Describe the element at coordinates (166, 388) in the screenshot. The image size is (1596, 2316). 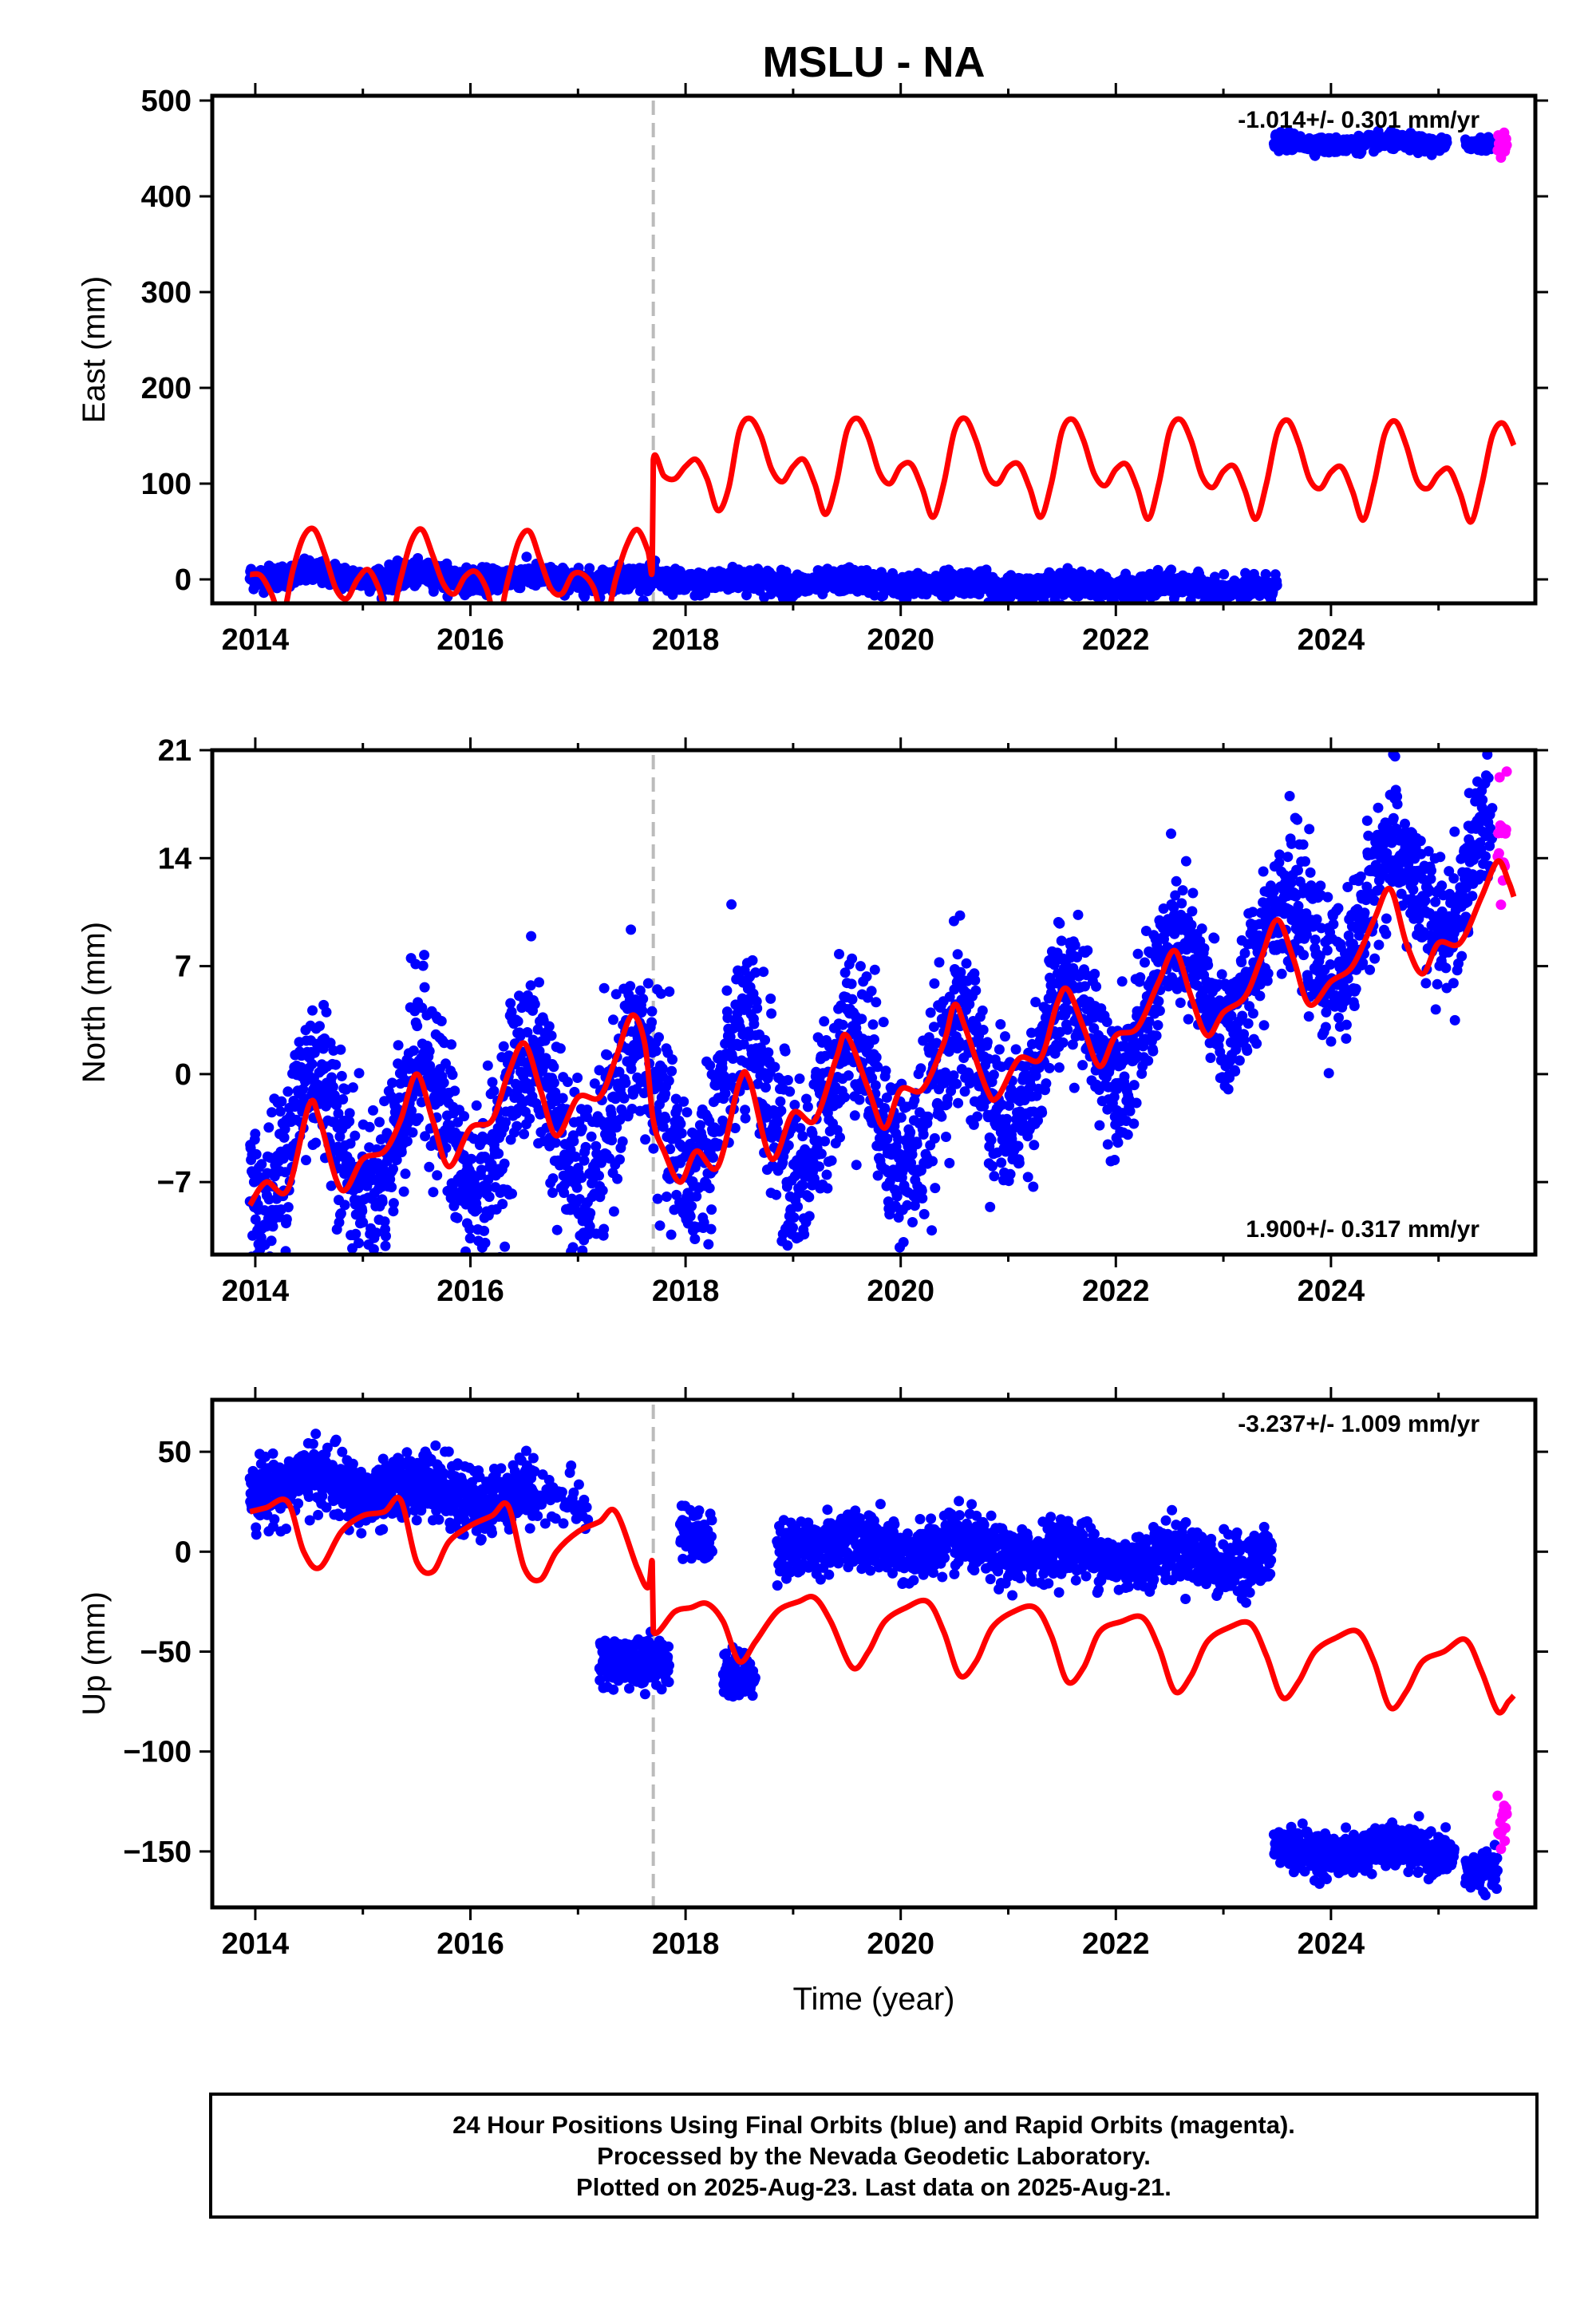
I see `y-tick-label: 200` at that location.